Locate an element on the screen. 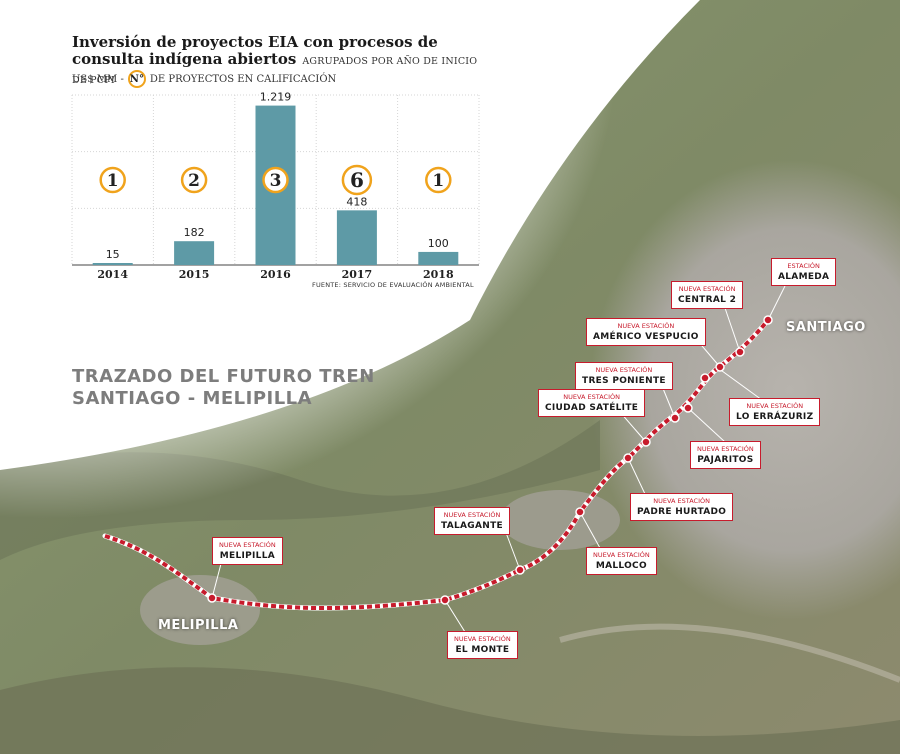 This screenshot has height=754, width=900. station-alameda: ESTACIÓN ALAMEDA is located at coordinates (804, 272).